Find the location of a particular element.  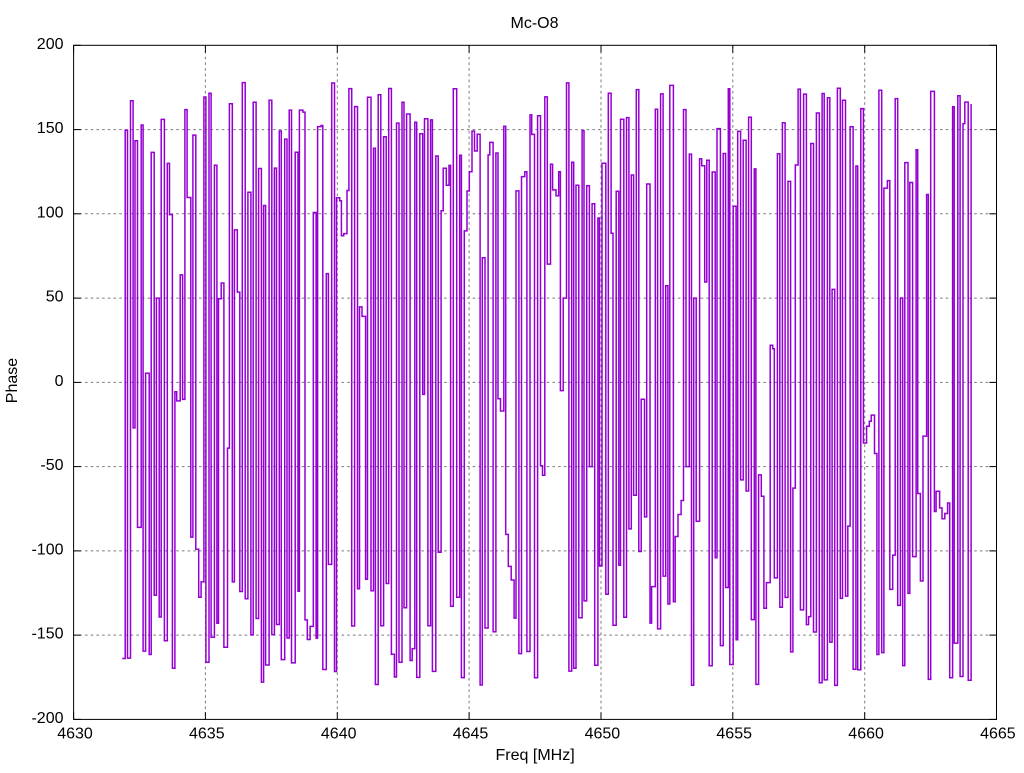

svg-text: -200 is located at coordinates (47, 718).